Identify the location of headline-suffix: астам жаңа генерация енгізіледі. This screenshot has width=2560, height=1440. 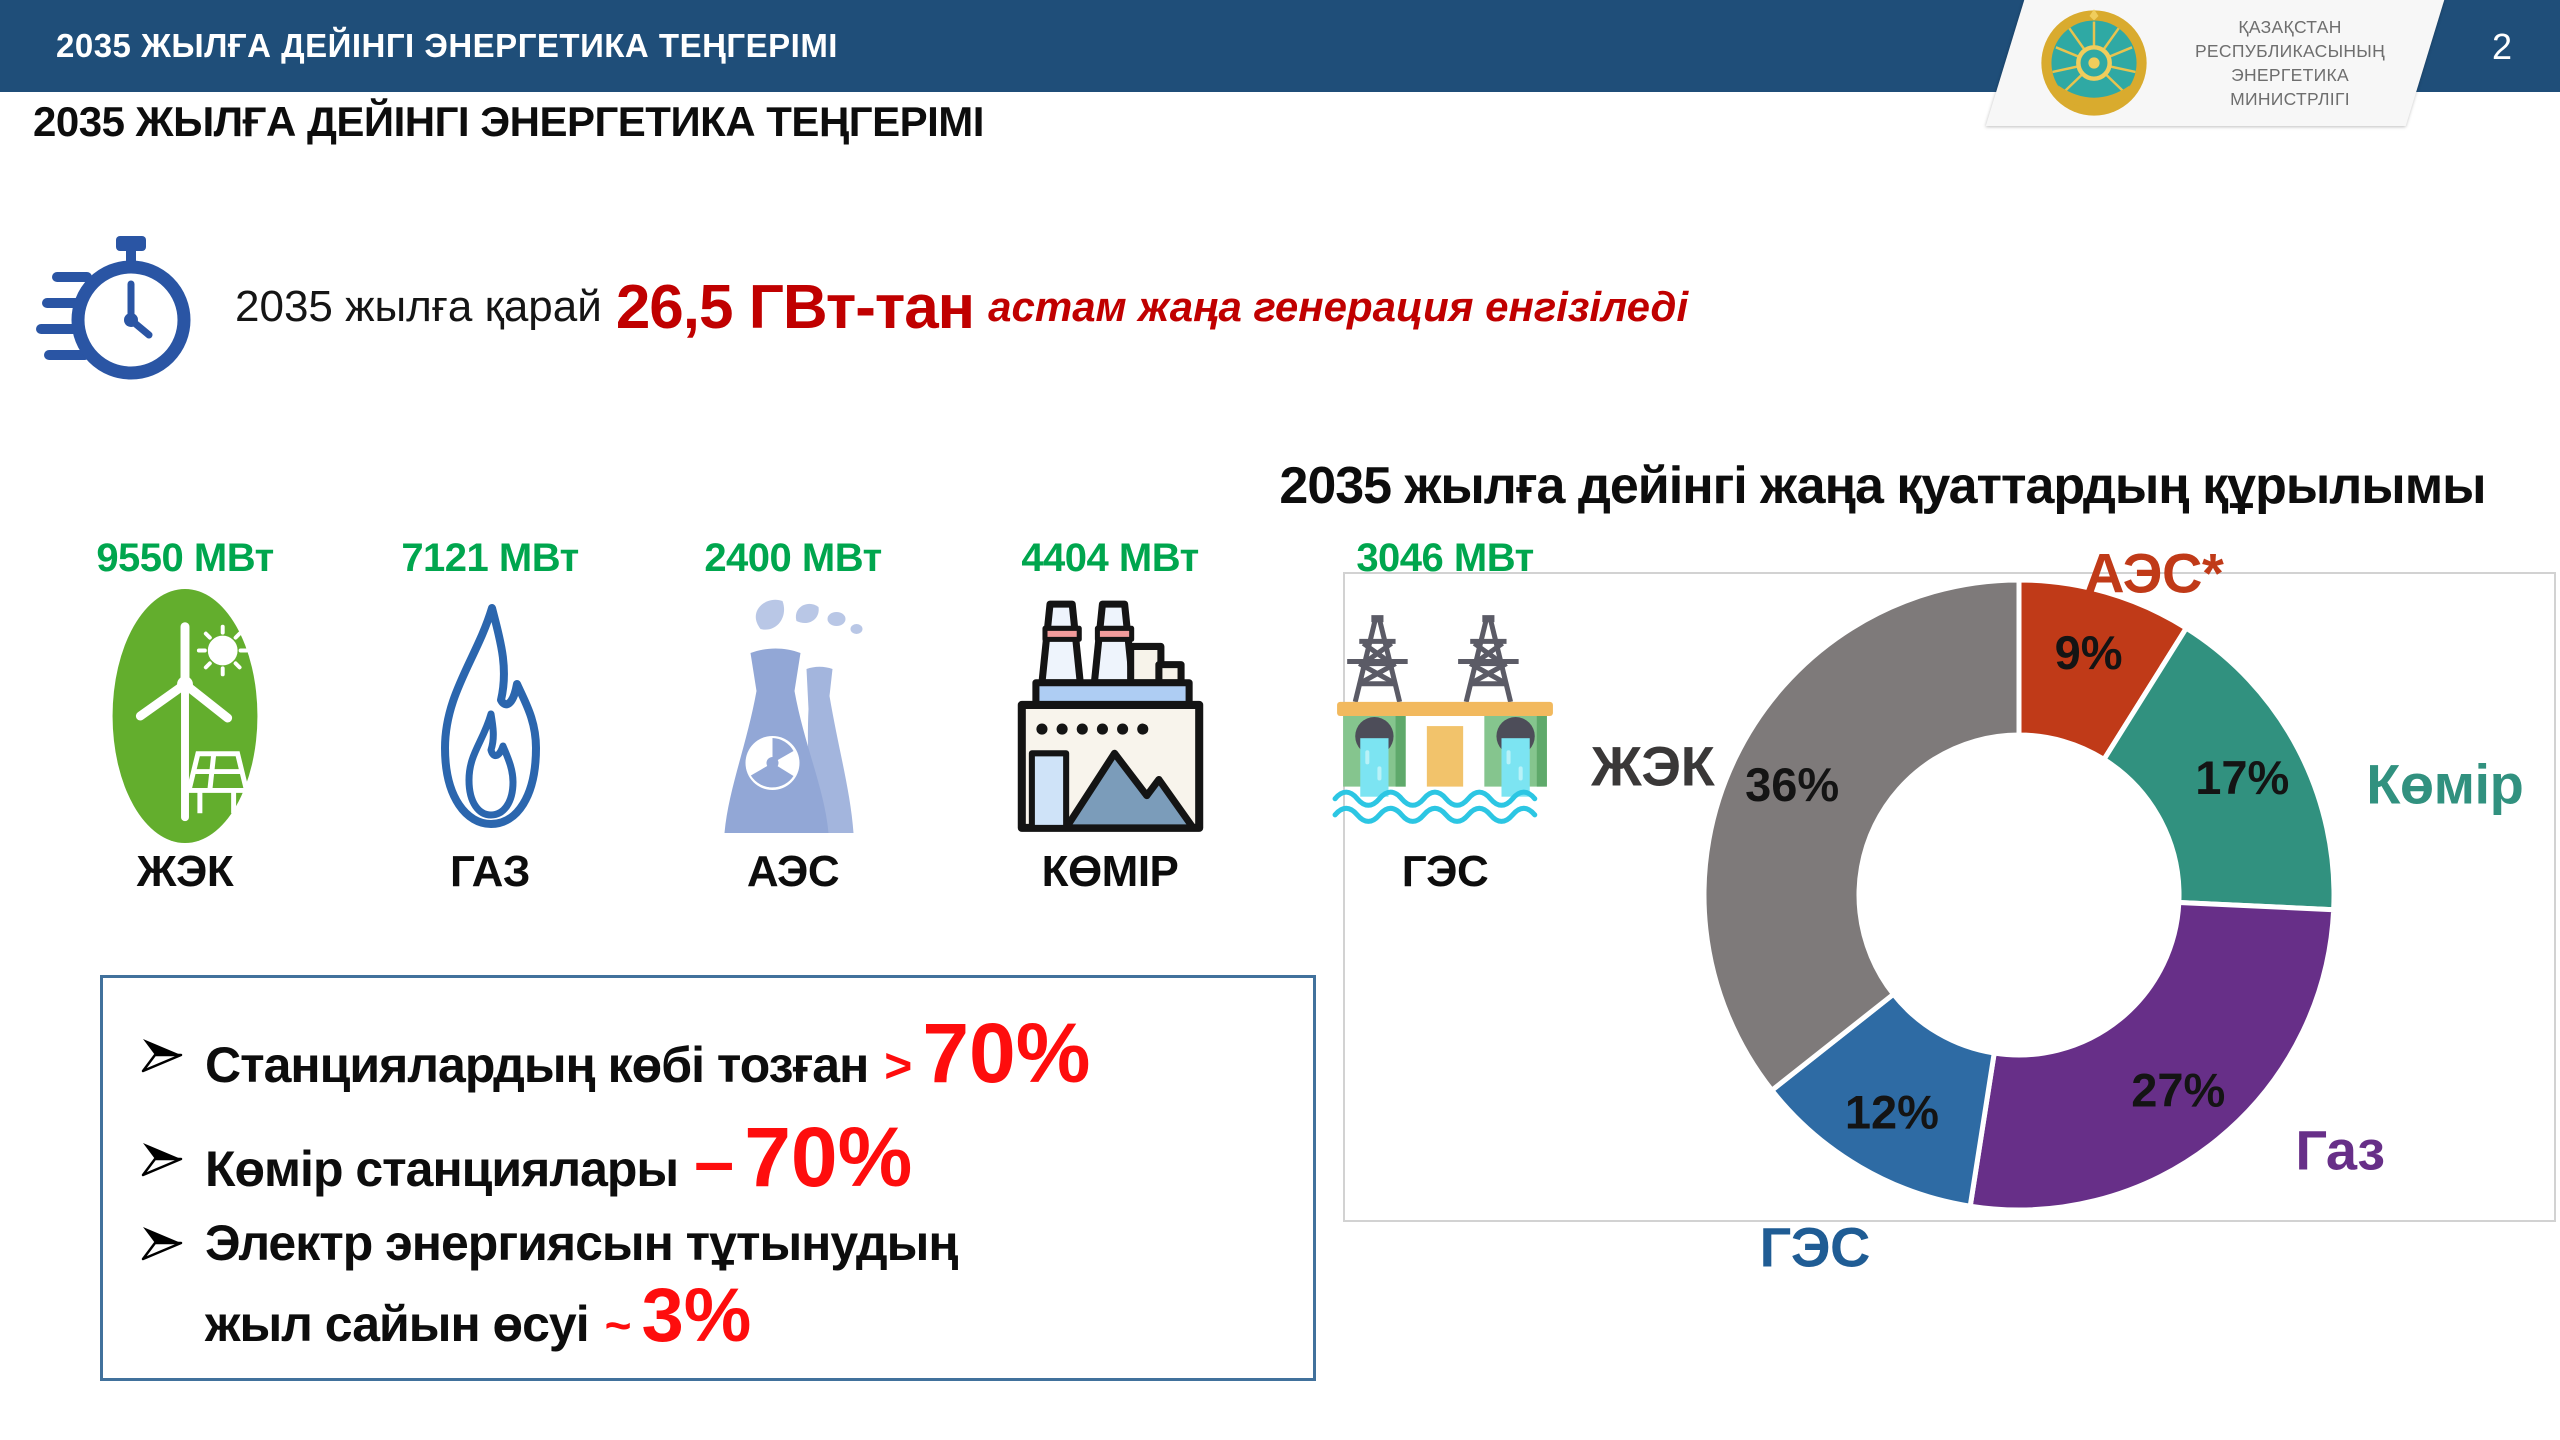
(1338, 306).